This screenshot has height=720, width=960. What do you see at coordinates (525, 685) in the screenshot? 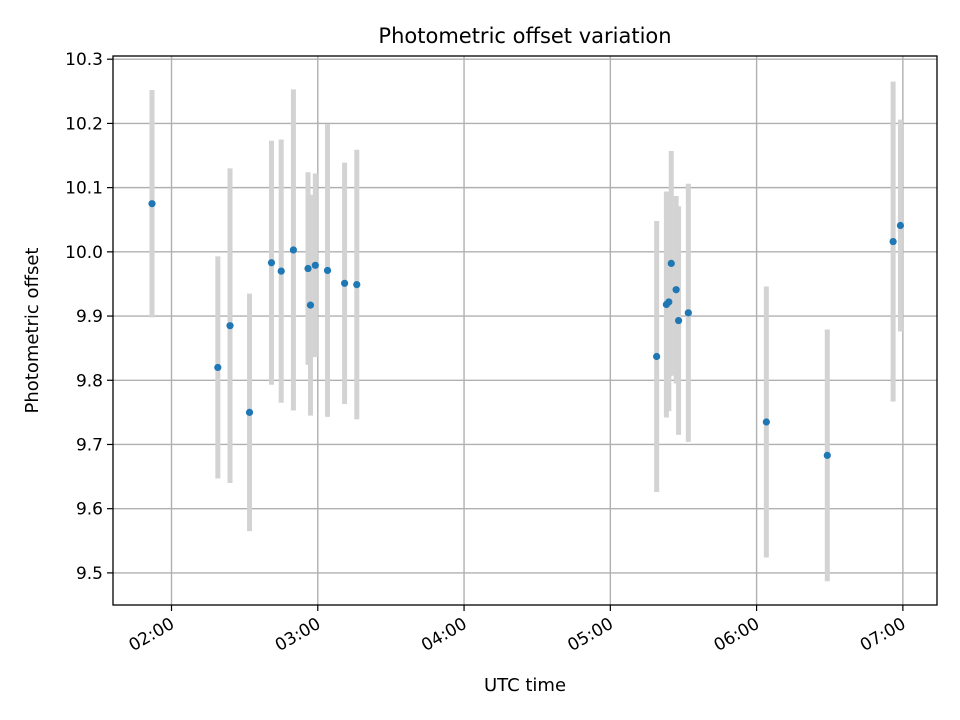
I see `x-axis-label: UTC time` at bounding box center [525, 685].